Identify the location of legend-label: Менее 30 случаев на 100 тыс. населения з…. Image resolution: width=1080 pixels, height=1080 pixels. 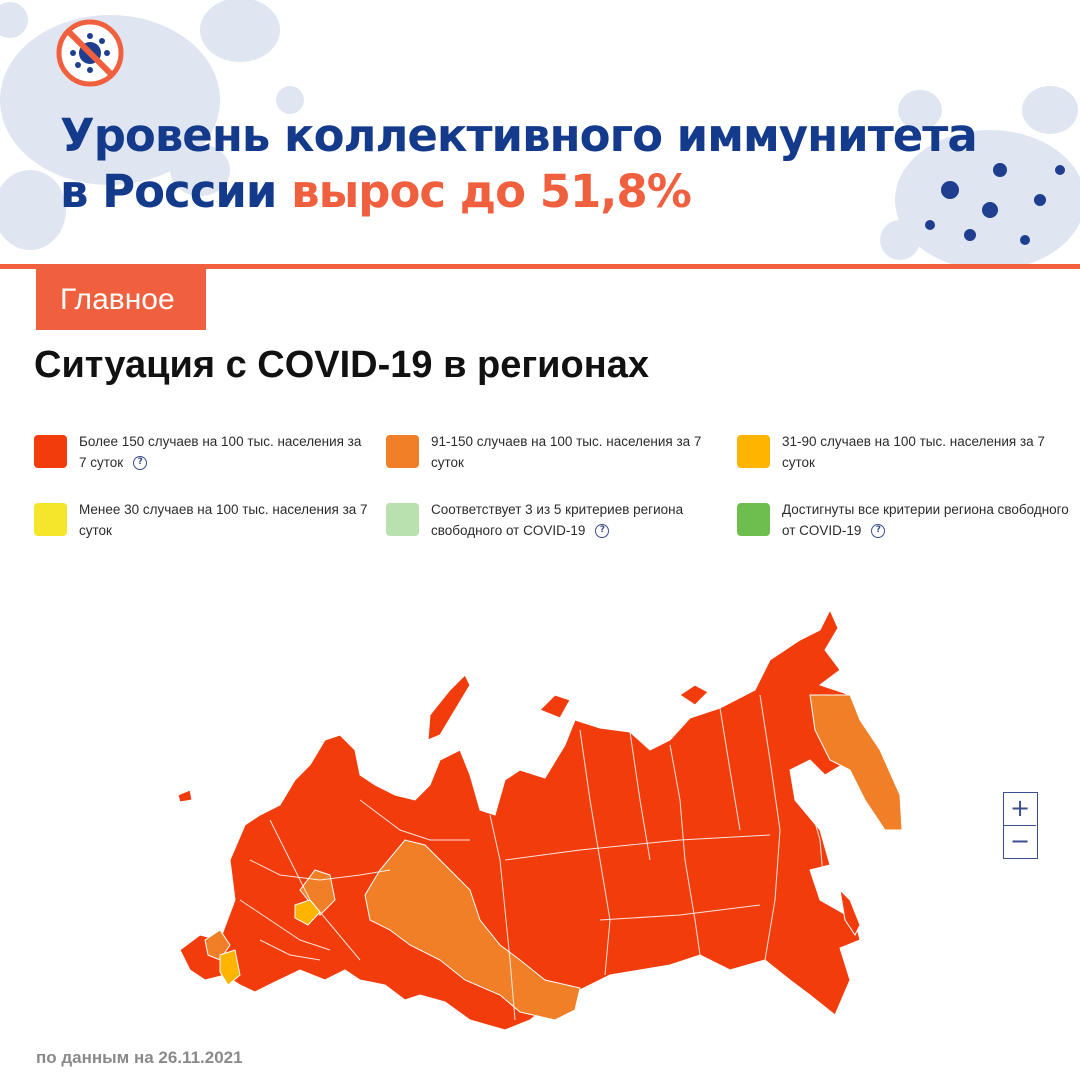
(223, 520).